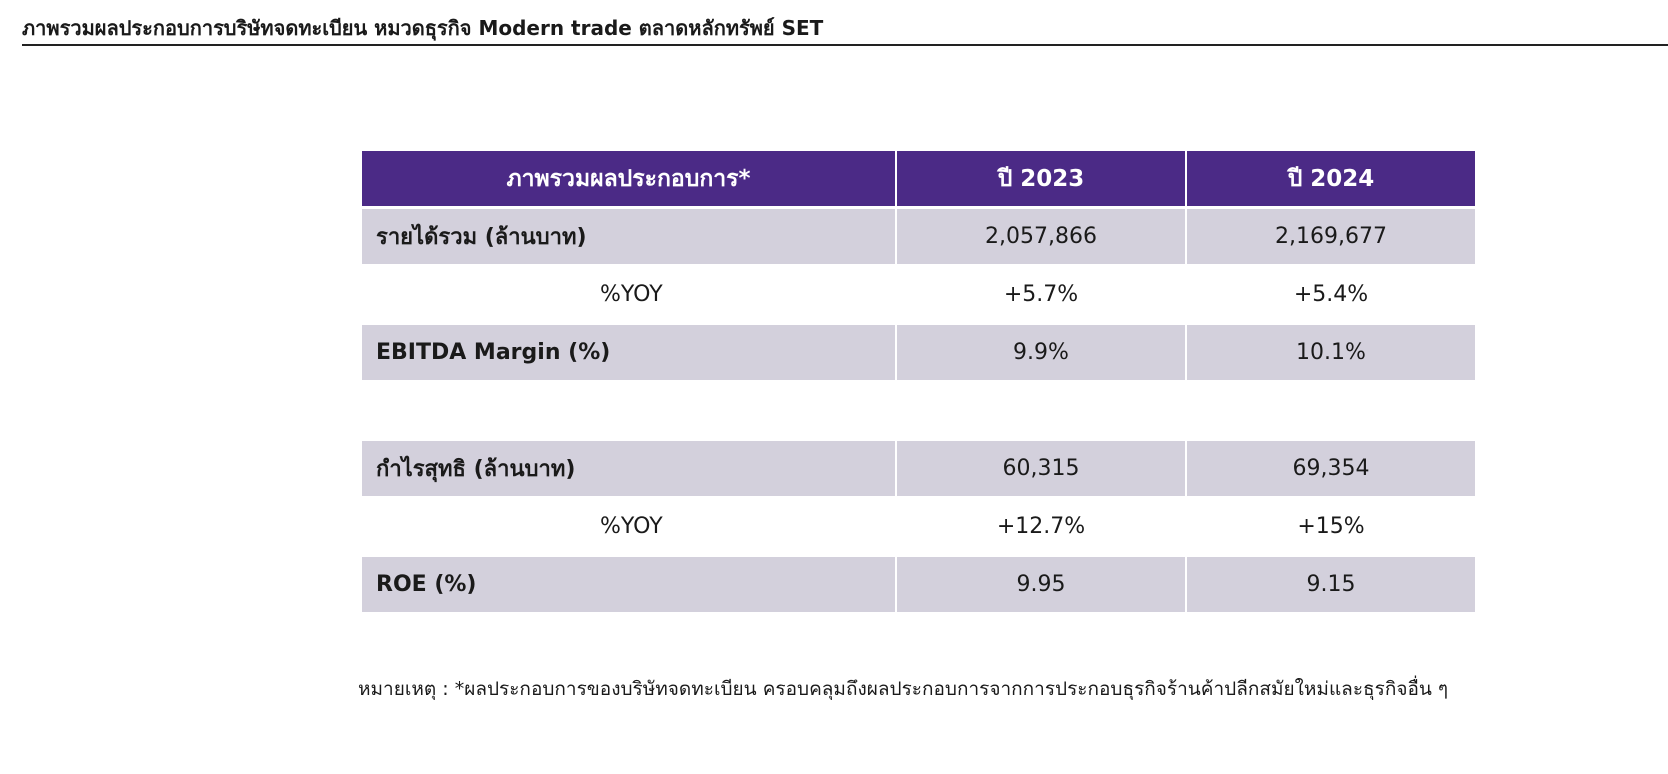 The image size is (1668, 774). I want to click on value-2024: 9.15, so click(1331, 584).